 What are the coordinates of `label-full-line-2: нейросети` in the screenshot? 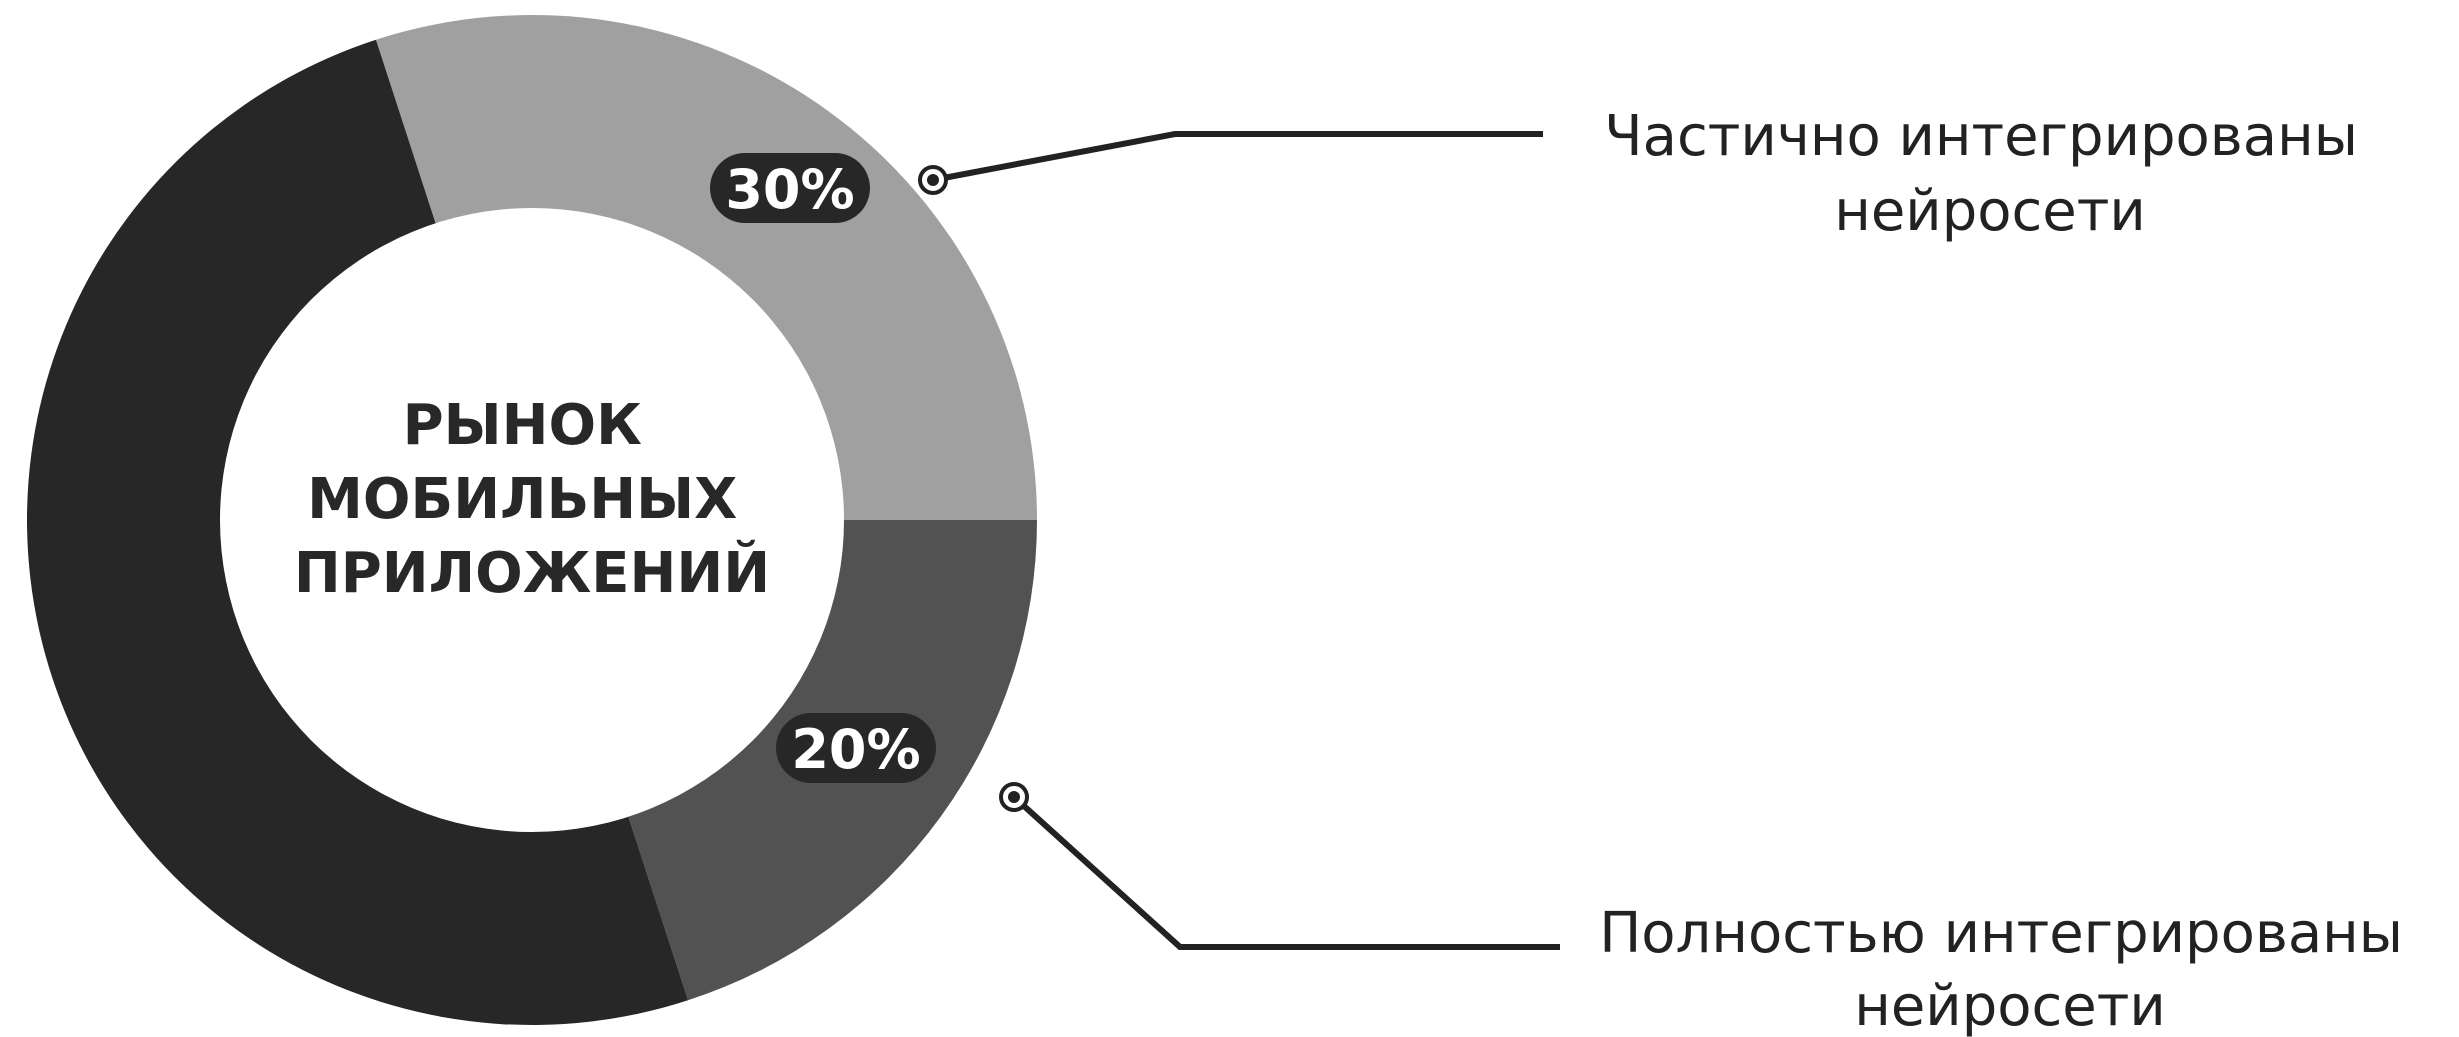 It's located at (2010, 1005).